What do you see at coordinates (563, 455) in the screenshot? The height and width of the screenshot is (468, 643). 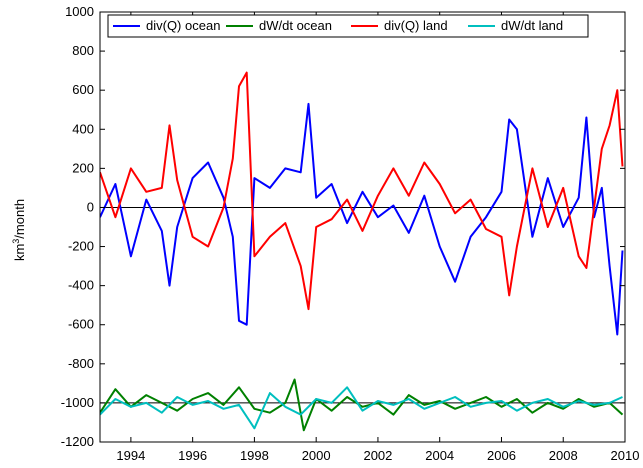 I see `x-tick-label: 2008` at bounding box center [563, 455].